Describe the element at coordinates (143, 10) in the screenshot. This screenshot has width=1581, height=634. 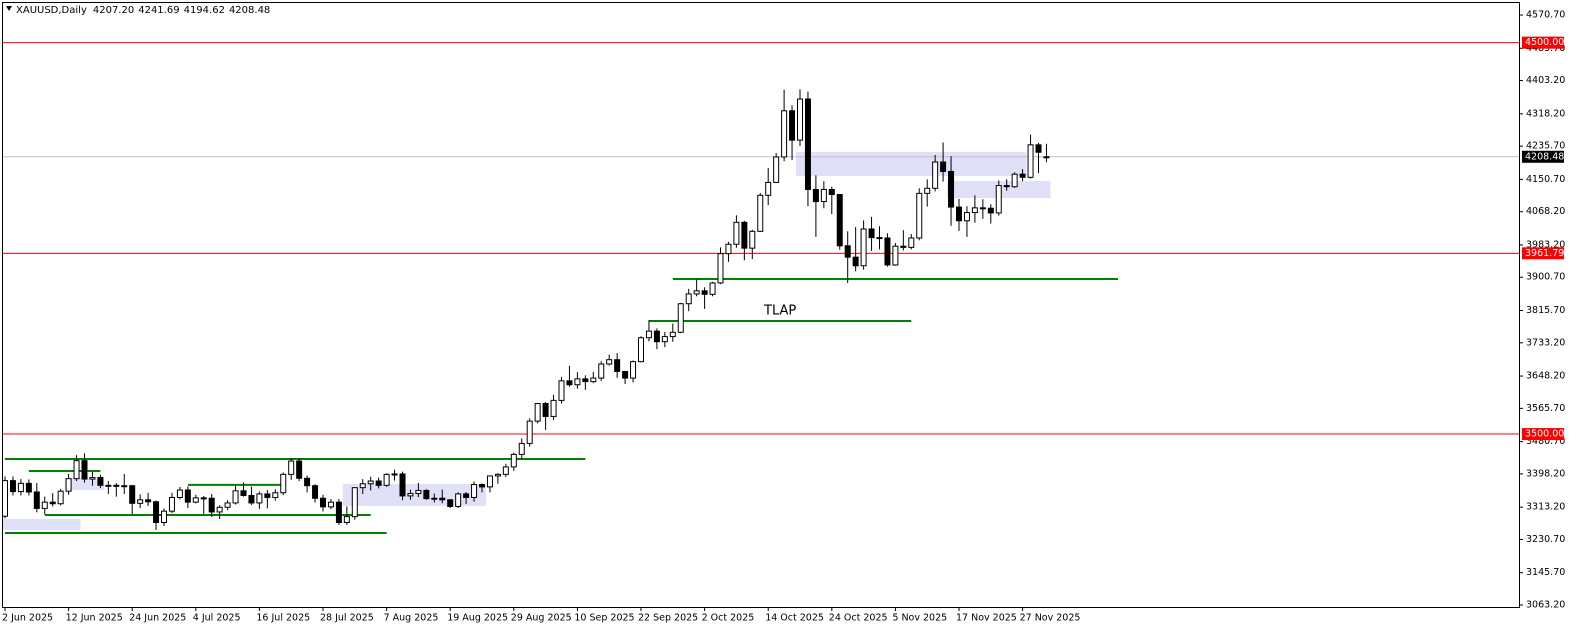
I see `chart-header: XAUUSD,Daily 4207.20 4241.69 4194.62 4208.48` at that location.